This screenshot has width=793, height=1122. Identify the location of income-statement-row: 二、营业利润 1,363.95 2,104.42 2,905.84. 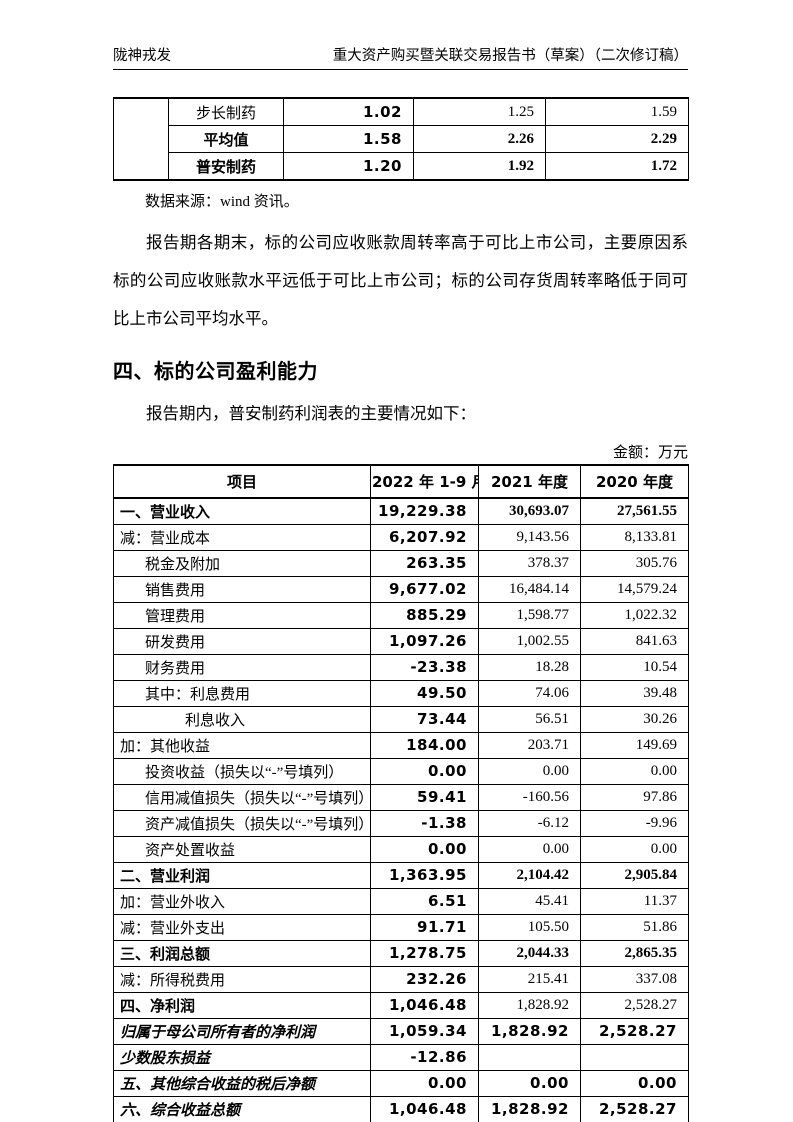
(401, 875).